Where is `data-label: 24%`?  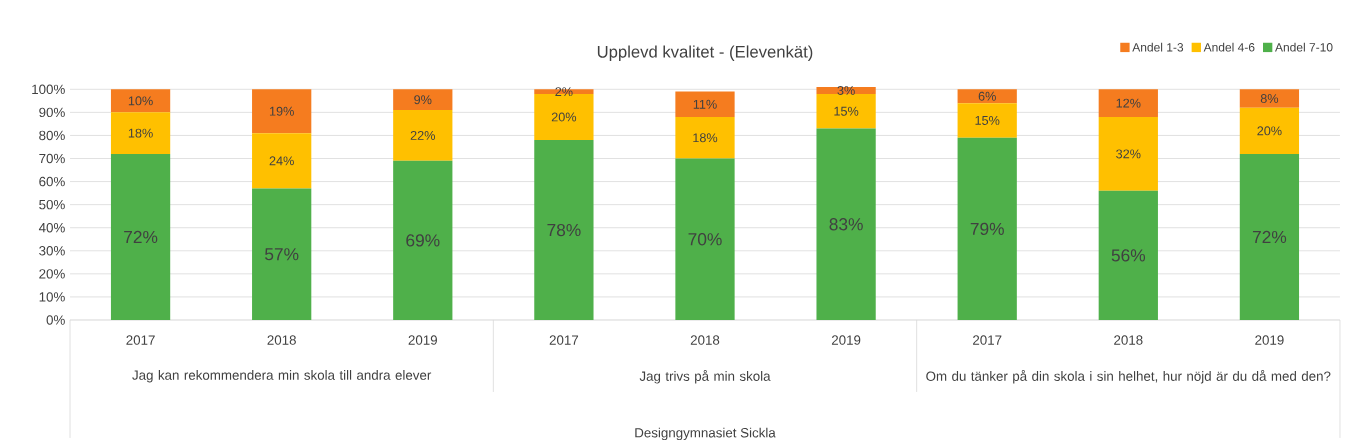
data-label: 24% is located at coordinates (281, 161).